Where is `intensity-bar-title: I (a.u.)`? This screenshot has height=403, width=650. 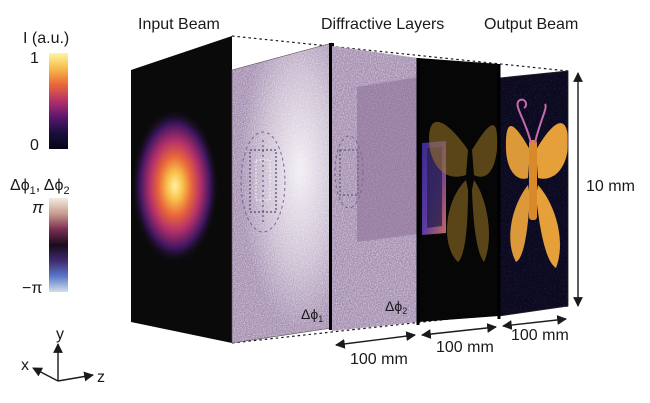
intensity-bar-title: I (a.u.) is located at coordinates (46, 38).